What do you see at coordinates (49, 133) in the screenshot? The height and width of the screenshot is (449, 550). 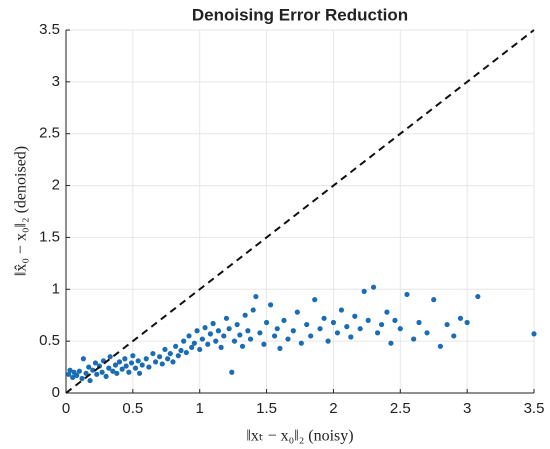 I see `y-tick-label: 2.5` at bounding box center [49, 133].